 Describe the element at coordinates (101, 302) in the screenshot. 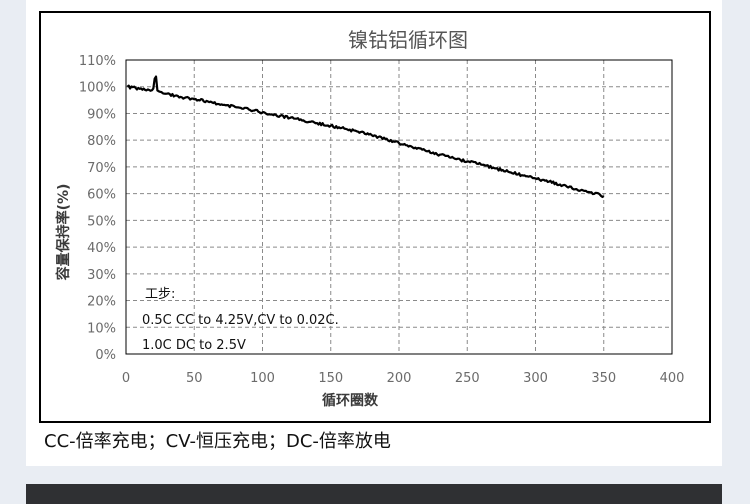

I see `y-tick-label: 20%` at that location.